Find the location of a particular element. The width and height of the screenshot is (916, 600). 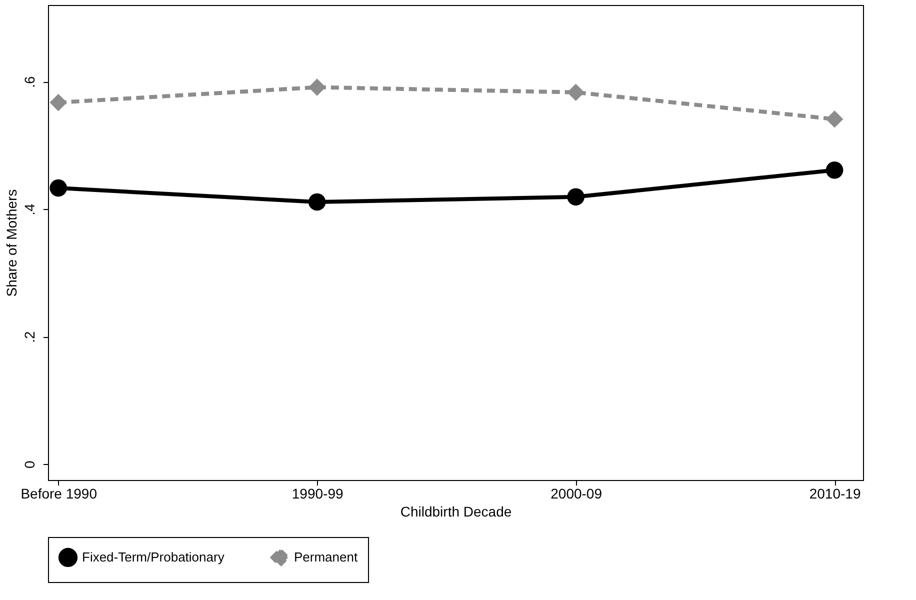

legend-label: Permanent is located at coordinates (326, 556).